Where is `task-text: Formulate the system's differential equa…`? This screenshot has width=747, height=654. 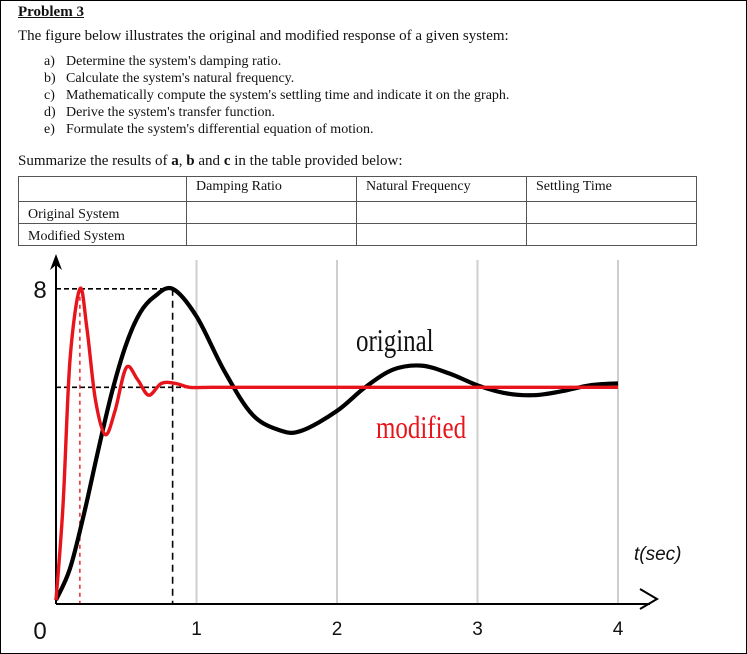 task-text: Formulate the system's differential equa… is located at coordinates (220, 129).